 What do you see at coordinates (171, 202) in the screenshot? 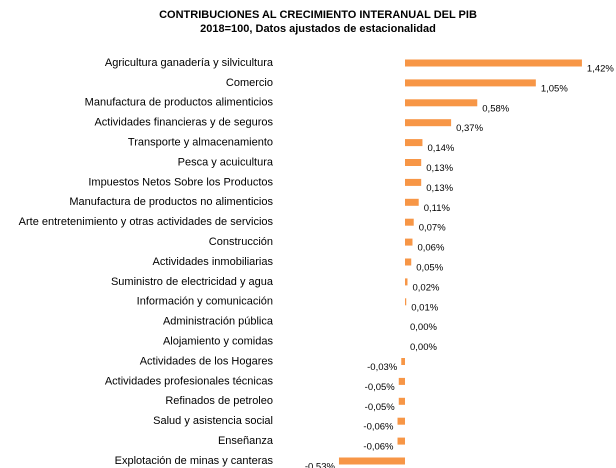
I see `category-label: Manufactura de productos no alimenticios` at bounding box center [171, 202].